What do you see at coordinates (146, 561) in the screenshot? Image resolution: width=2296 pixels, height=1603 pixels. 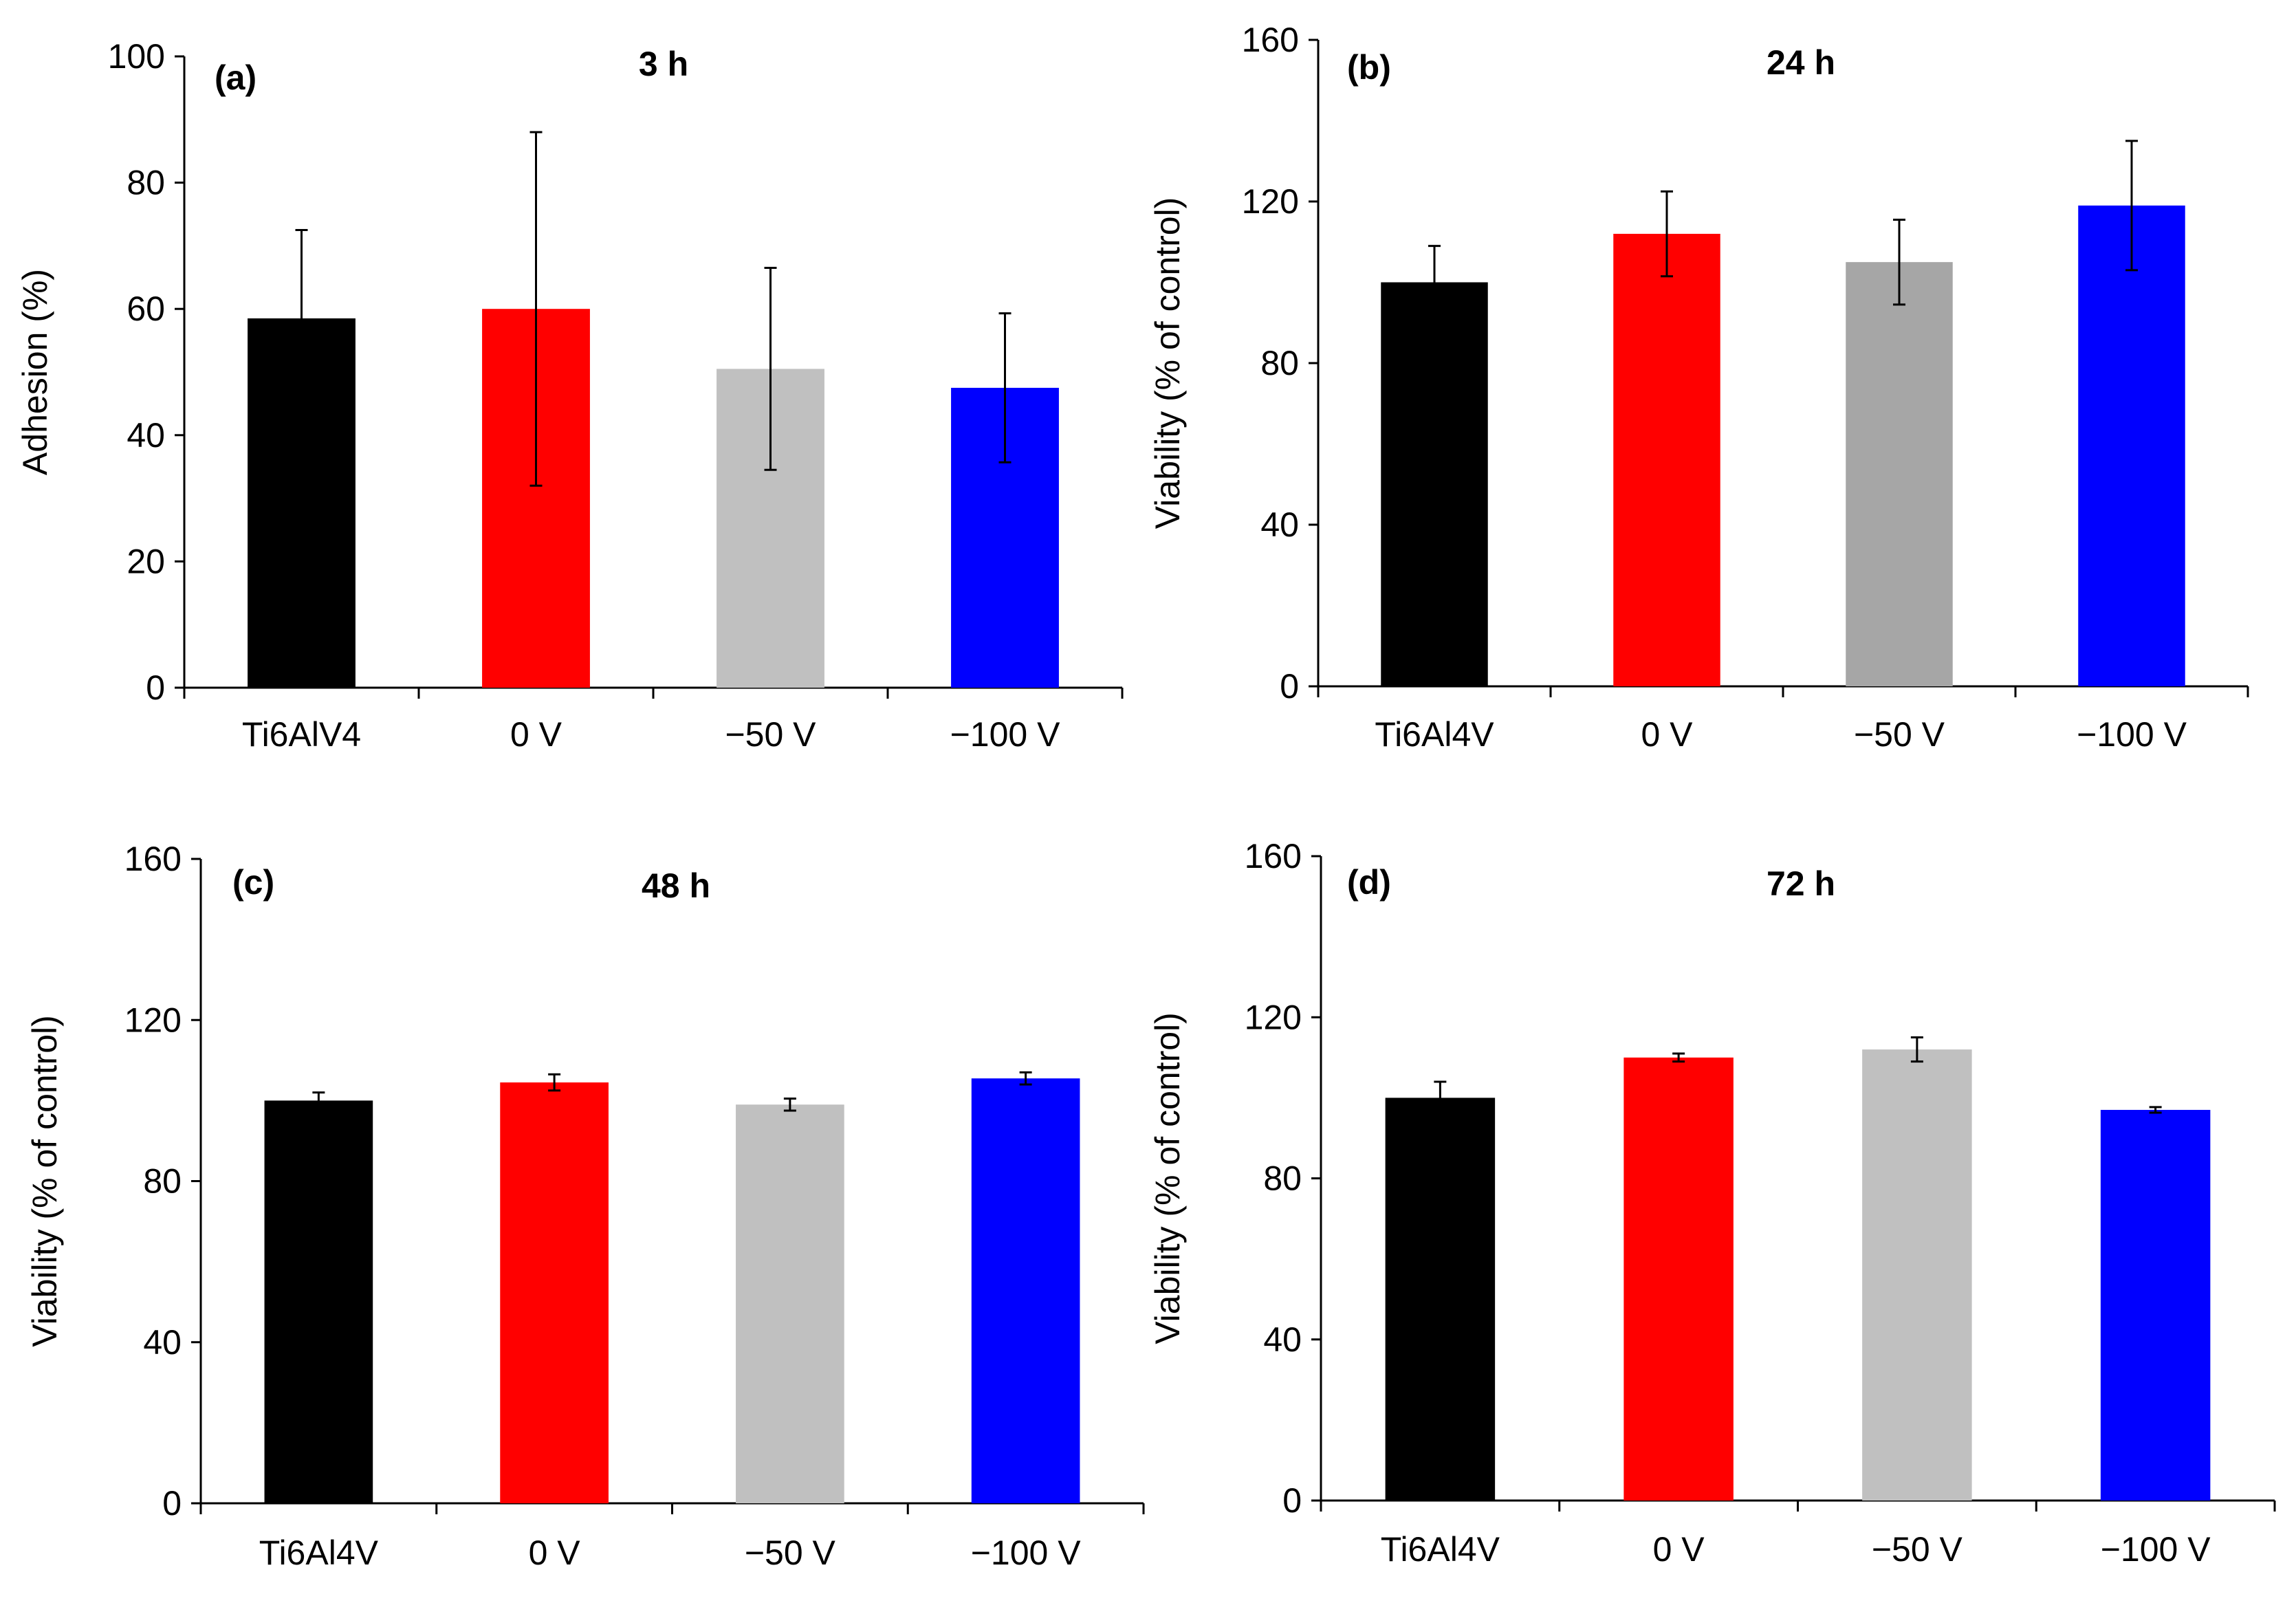 I see `y-tick-label: 20` at bounding box center [146, 561].